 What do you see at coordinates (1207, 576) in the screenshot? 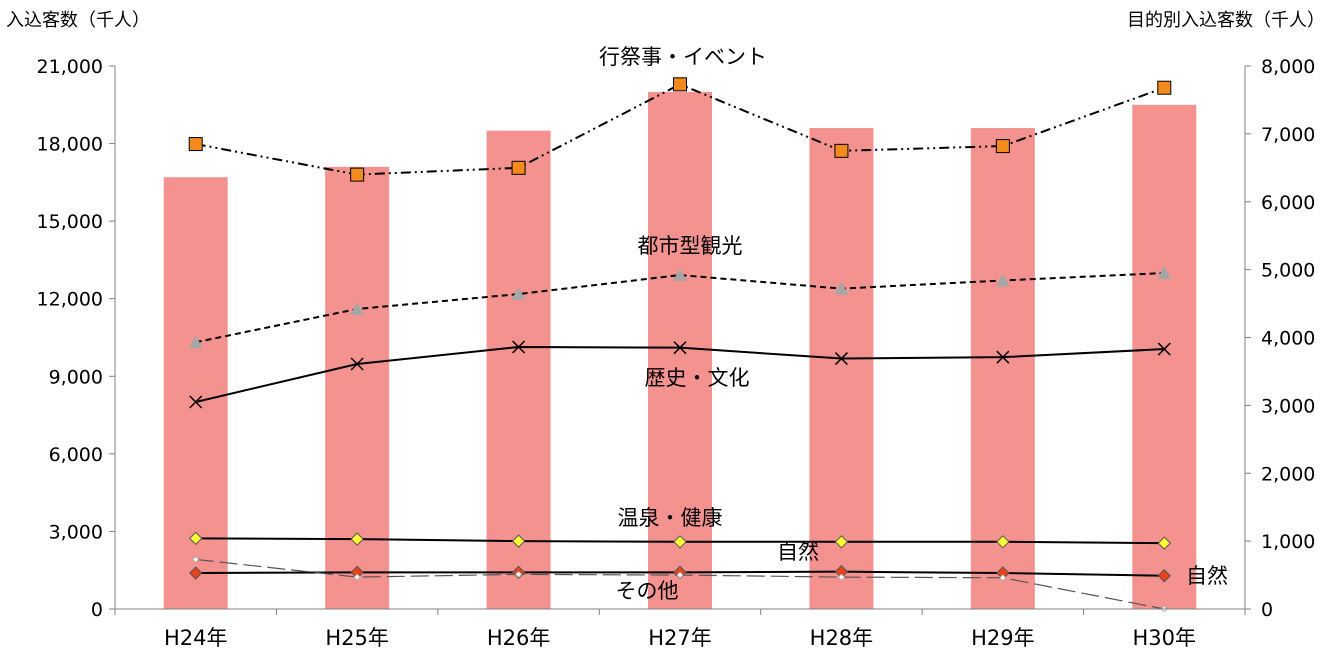
I see `series-label-nature-end: 自然` at bounding box center [1207, 576].